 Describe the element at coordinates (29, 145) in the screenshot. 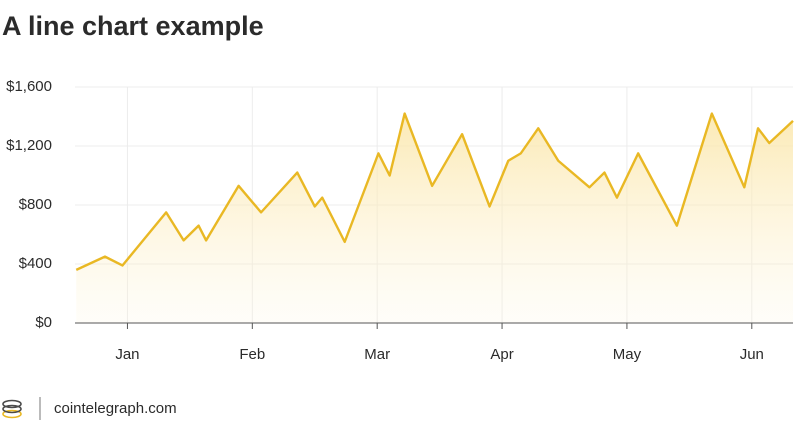

I see `y-tick-label: $1,200` at that location.